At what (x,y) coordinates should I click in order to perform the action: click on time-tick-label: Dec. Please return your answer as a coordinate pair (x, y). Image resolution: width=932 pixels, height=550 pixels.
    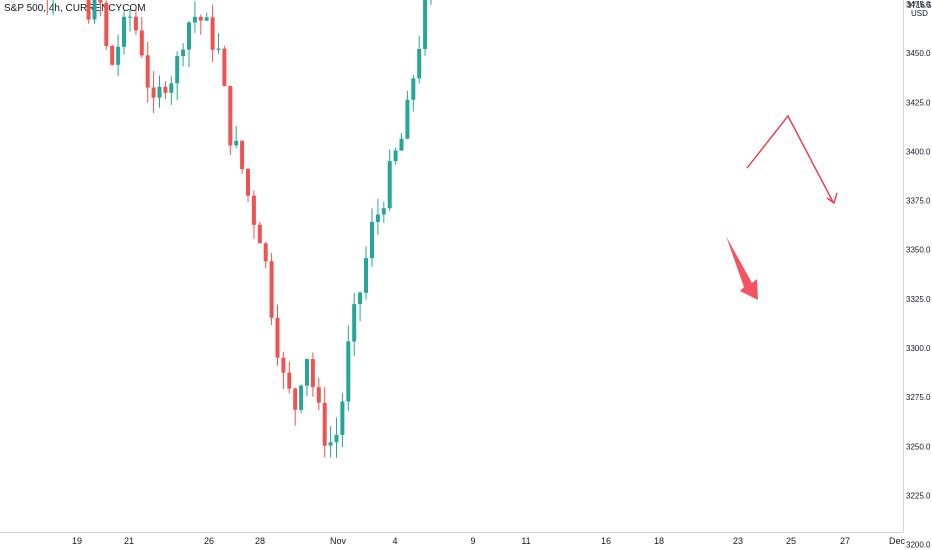
    Looking at the image, I should click on (897, 541).